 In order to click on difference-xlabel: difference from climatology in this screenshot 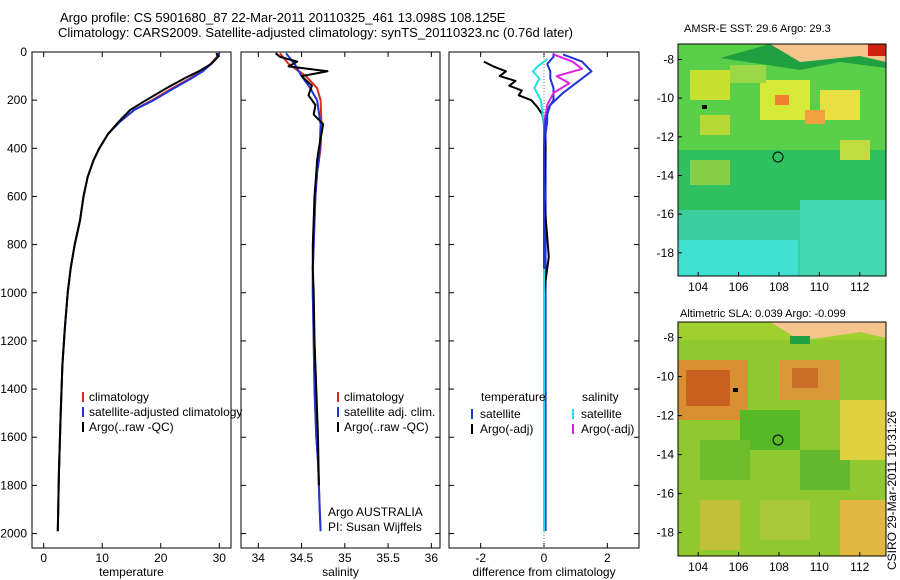, I will do `click(543, 572)`.